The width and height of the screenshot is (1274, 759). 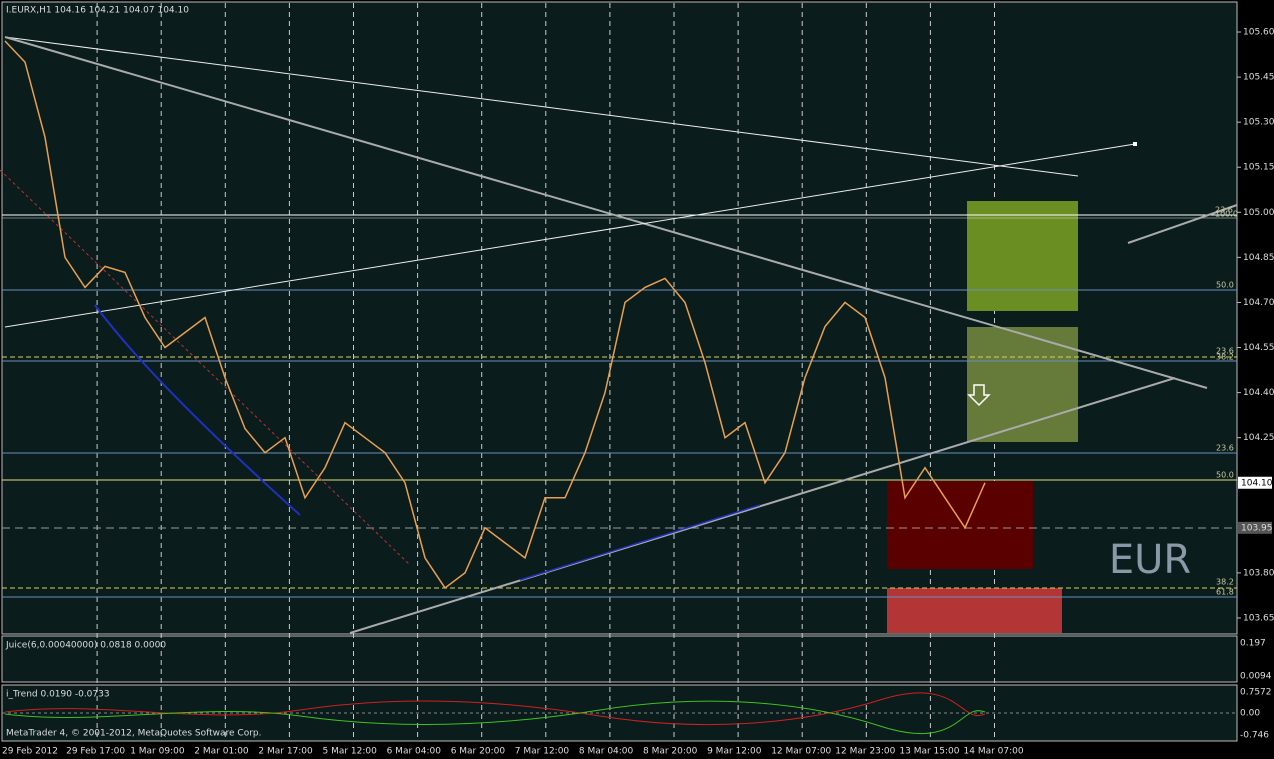 What do you see at coordinates (865, 752) in the screenshot?
I see `x-tick-label: 12 Mar 23:00` at bounding box center [865, 752].